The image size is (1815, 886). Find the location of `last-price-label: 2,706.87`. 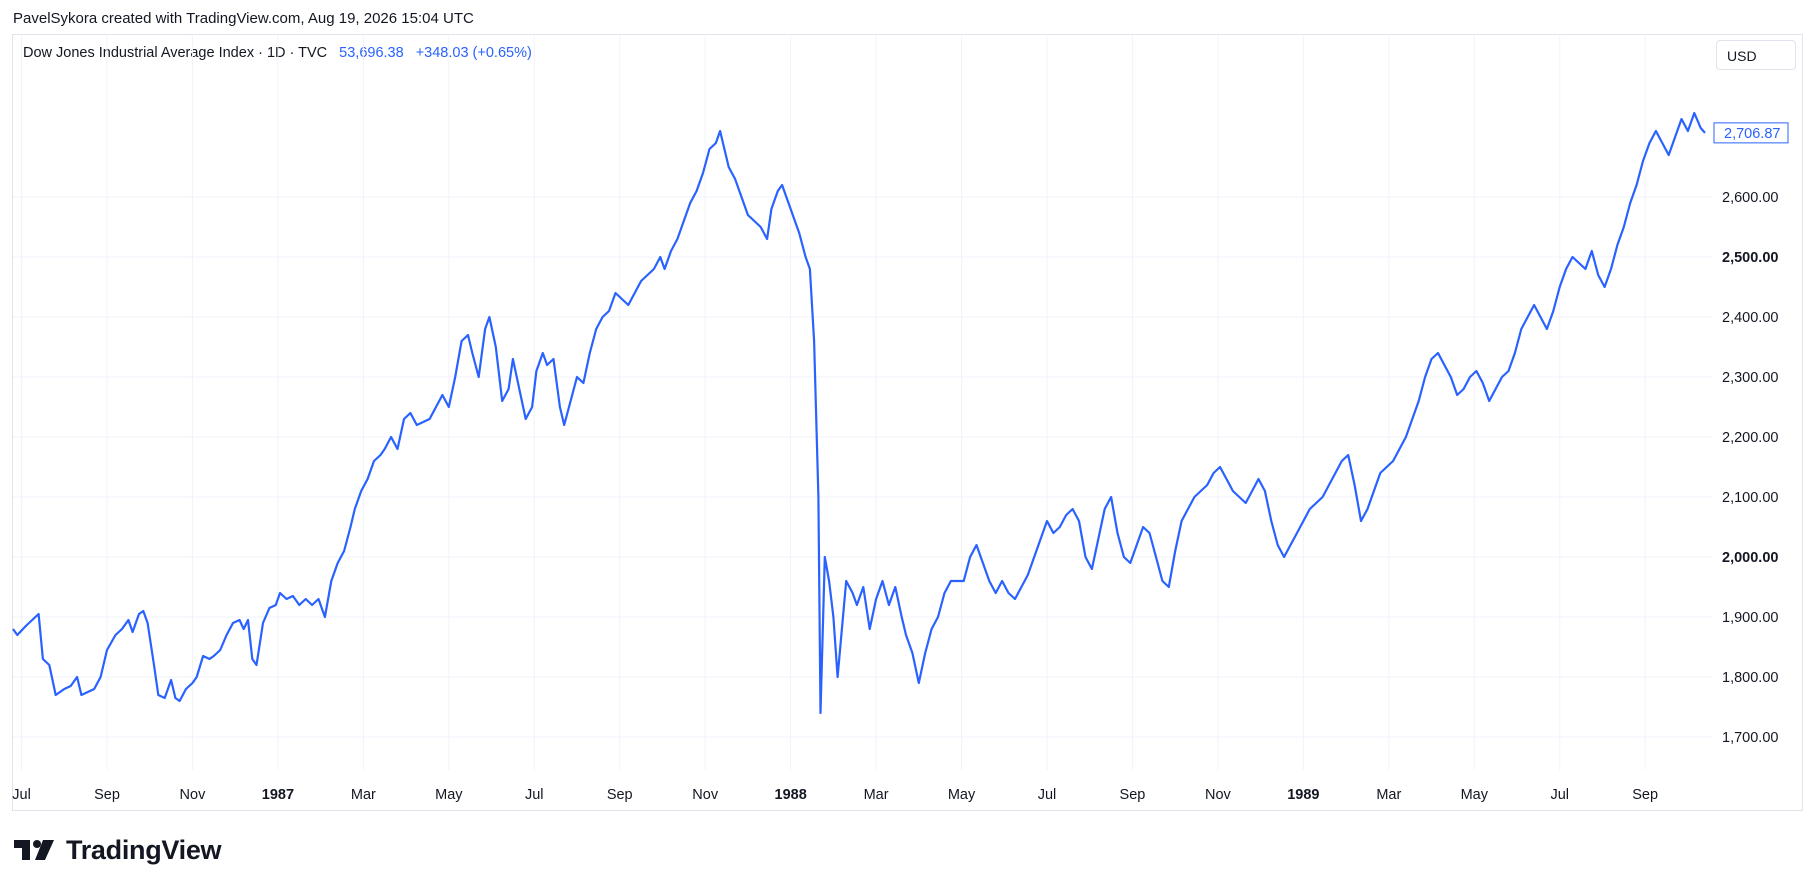

last-price-label: 2,706.87 is located at coordinates (1751, 133).